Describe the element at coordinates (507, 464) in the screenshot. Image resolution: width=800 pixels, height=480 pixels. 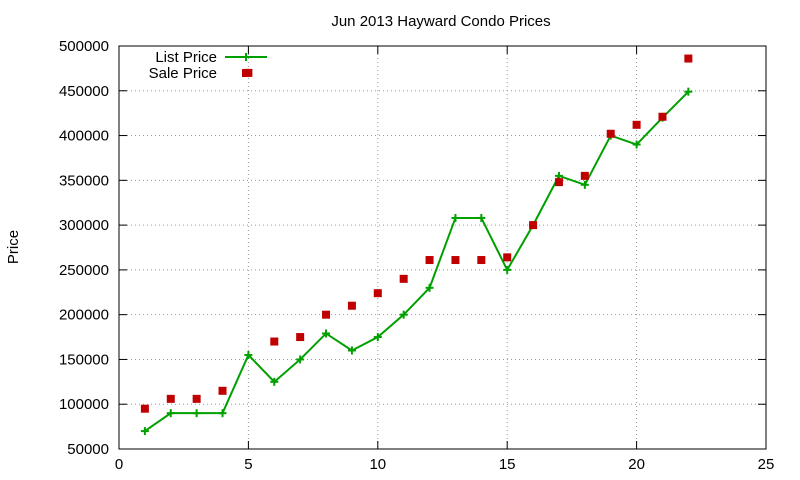
I see `x-tick-label: 15` at that location.